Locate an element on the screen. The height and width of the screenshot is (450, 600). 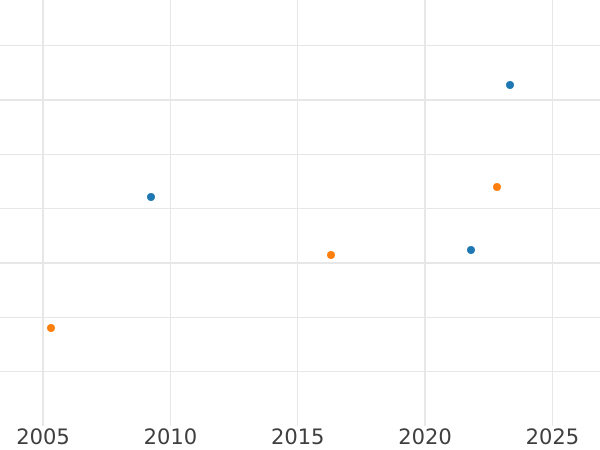
x-axis: 2005 2010 2015 2020 2025 is located at coordinates (300, 438).